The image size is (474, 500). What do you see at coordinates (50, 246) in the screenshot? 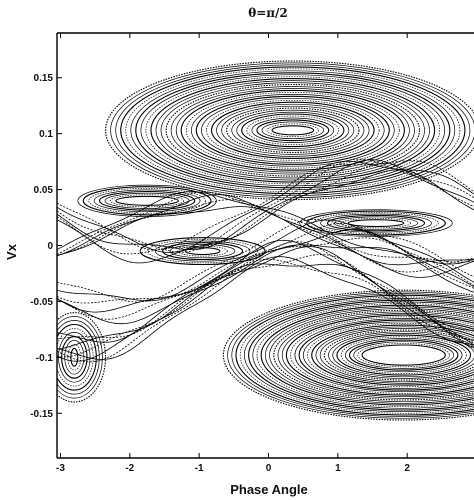
I see `y-tick-label-3: 0` at bounding box center [50, 246].